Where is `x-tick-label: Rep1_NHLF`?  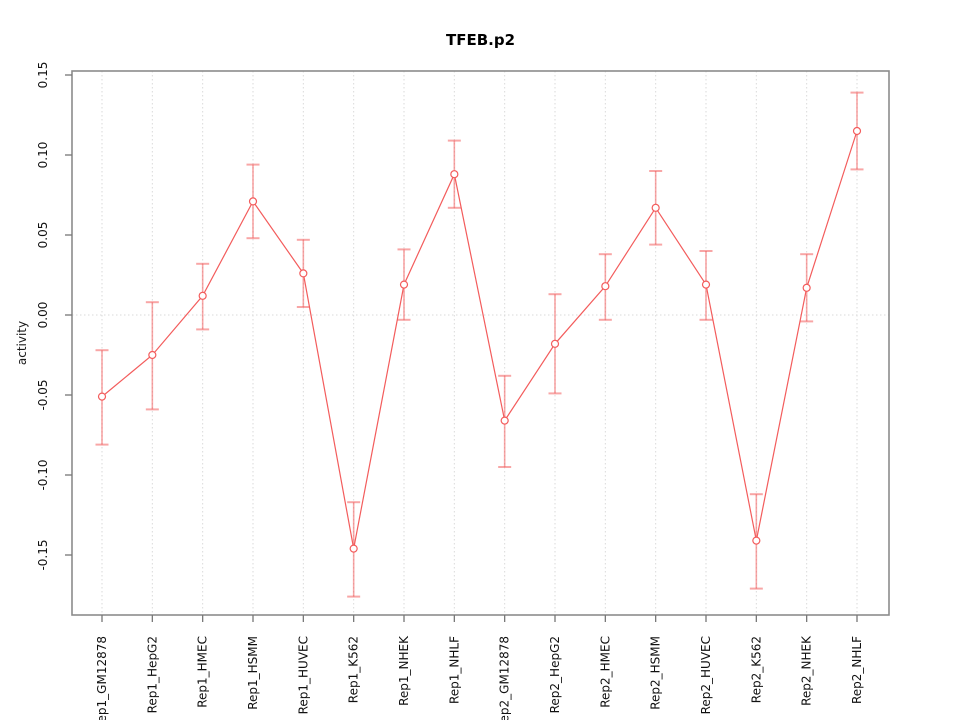 x-tick-label: Rep1_NHLF is located at coordinates (454, 670).